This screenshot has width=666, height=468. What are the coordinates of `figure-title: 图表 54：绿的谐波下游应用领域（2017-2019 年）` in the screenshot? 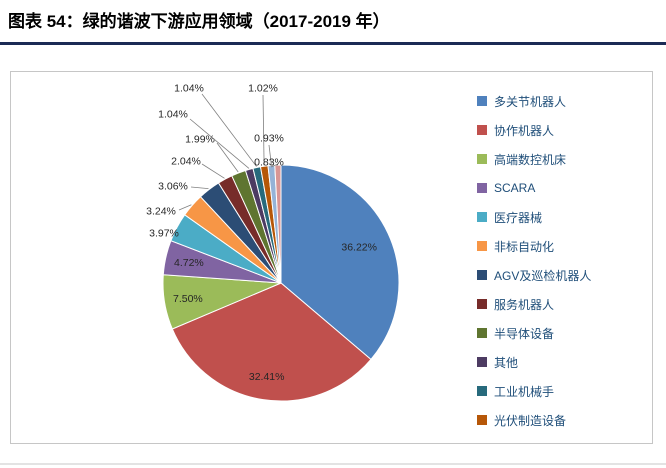 It's located at (199, 21).